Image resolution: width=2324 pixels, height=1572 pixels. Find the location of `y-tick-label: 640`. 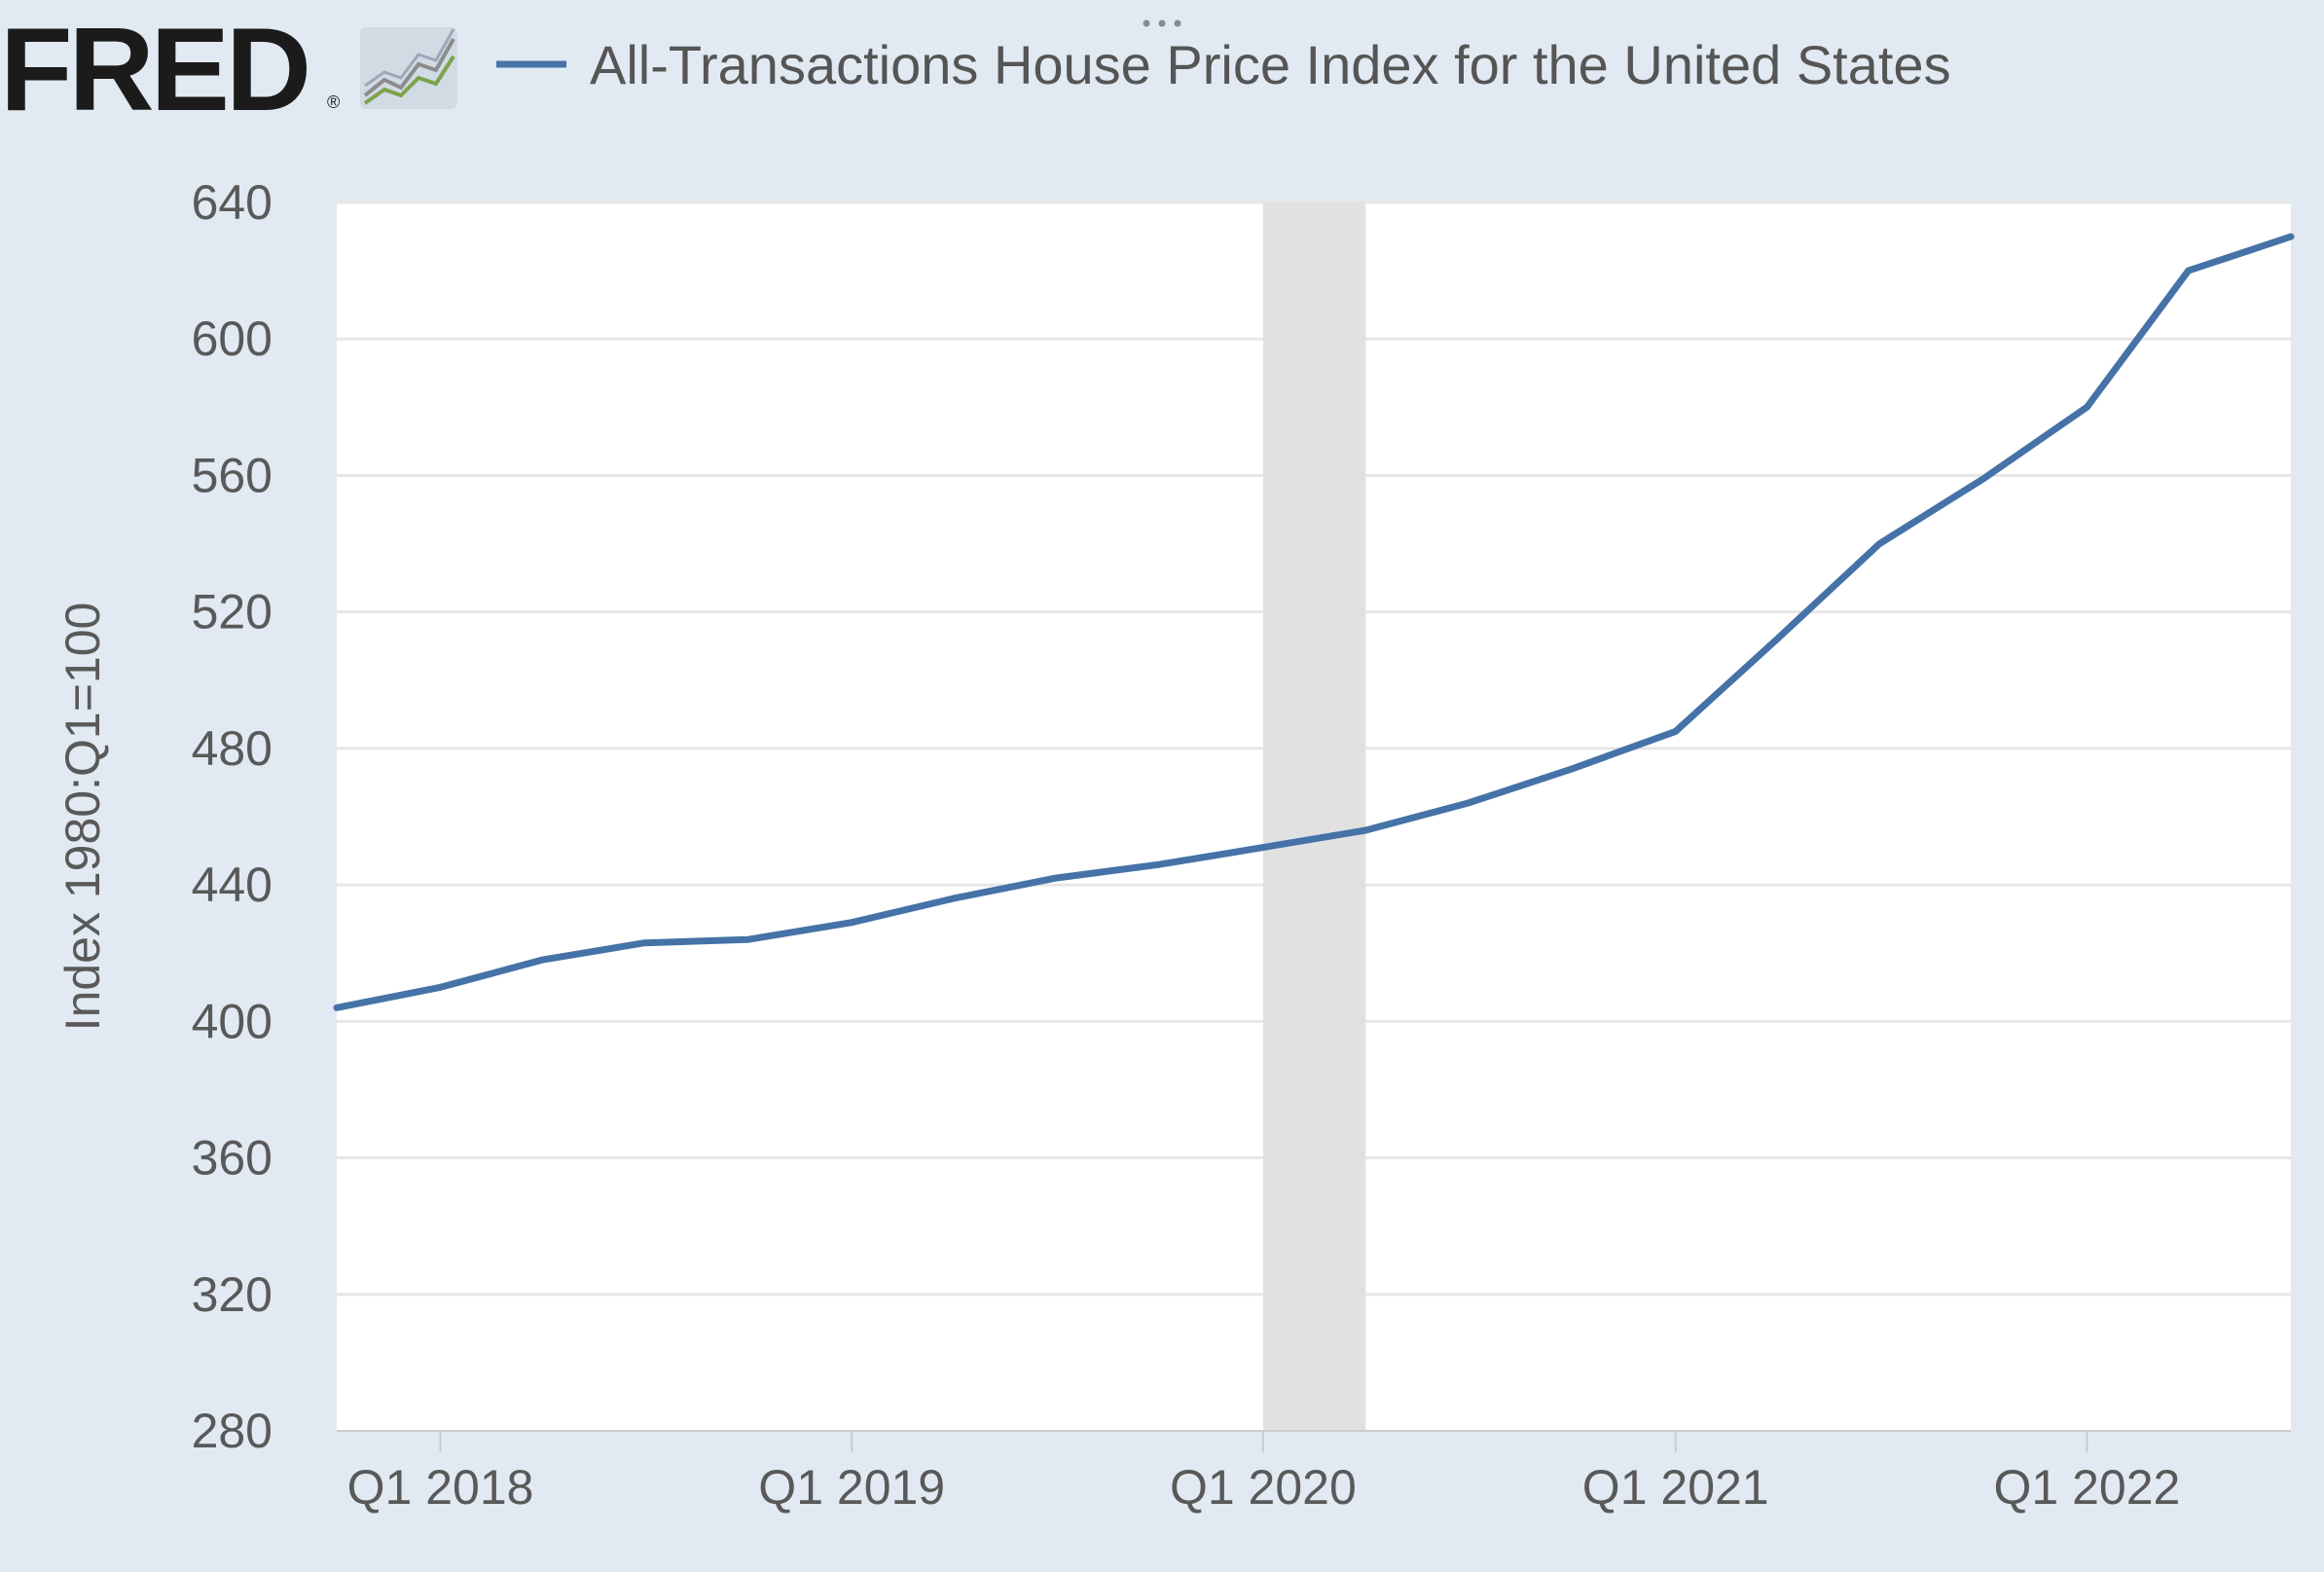

y-tick-label: 640 is located at coordinates (232, 202).